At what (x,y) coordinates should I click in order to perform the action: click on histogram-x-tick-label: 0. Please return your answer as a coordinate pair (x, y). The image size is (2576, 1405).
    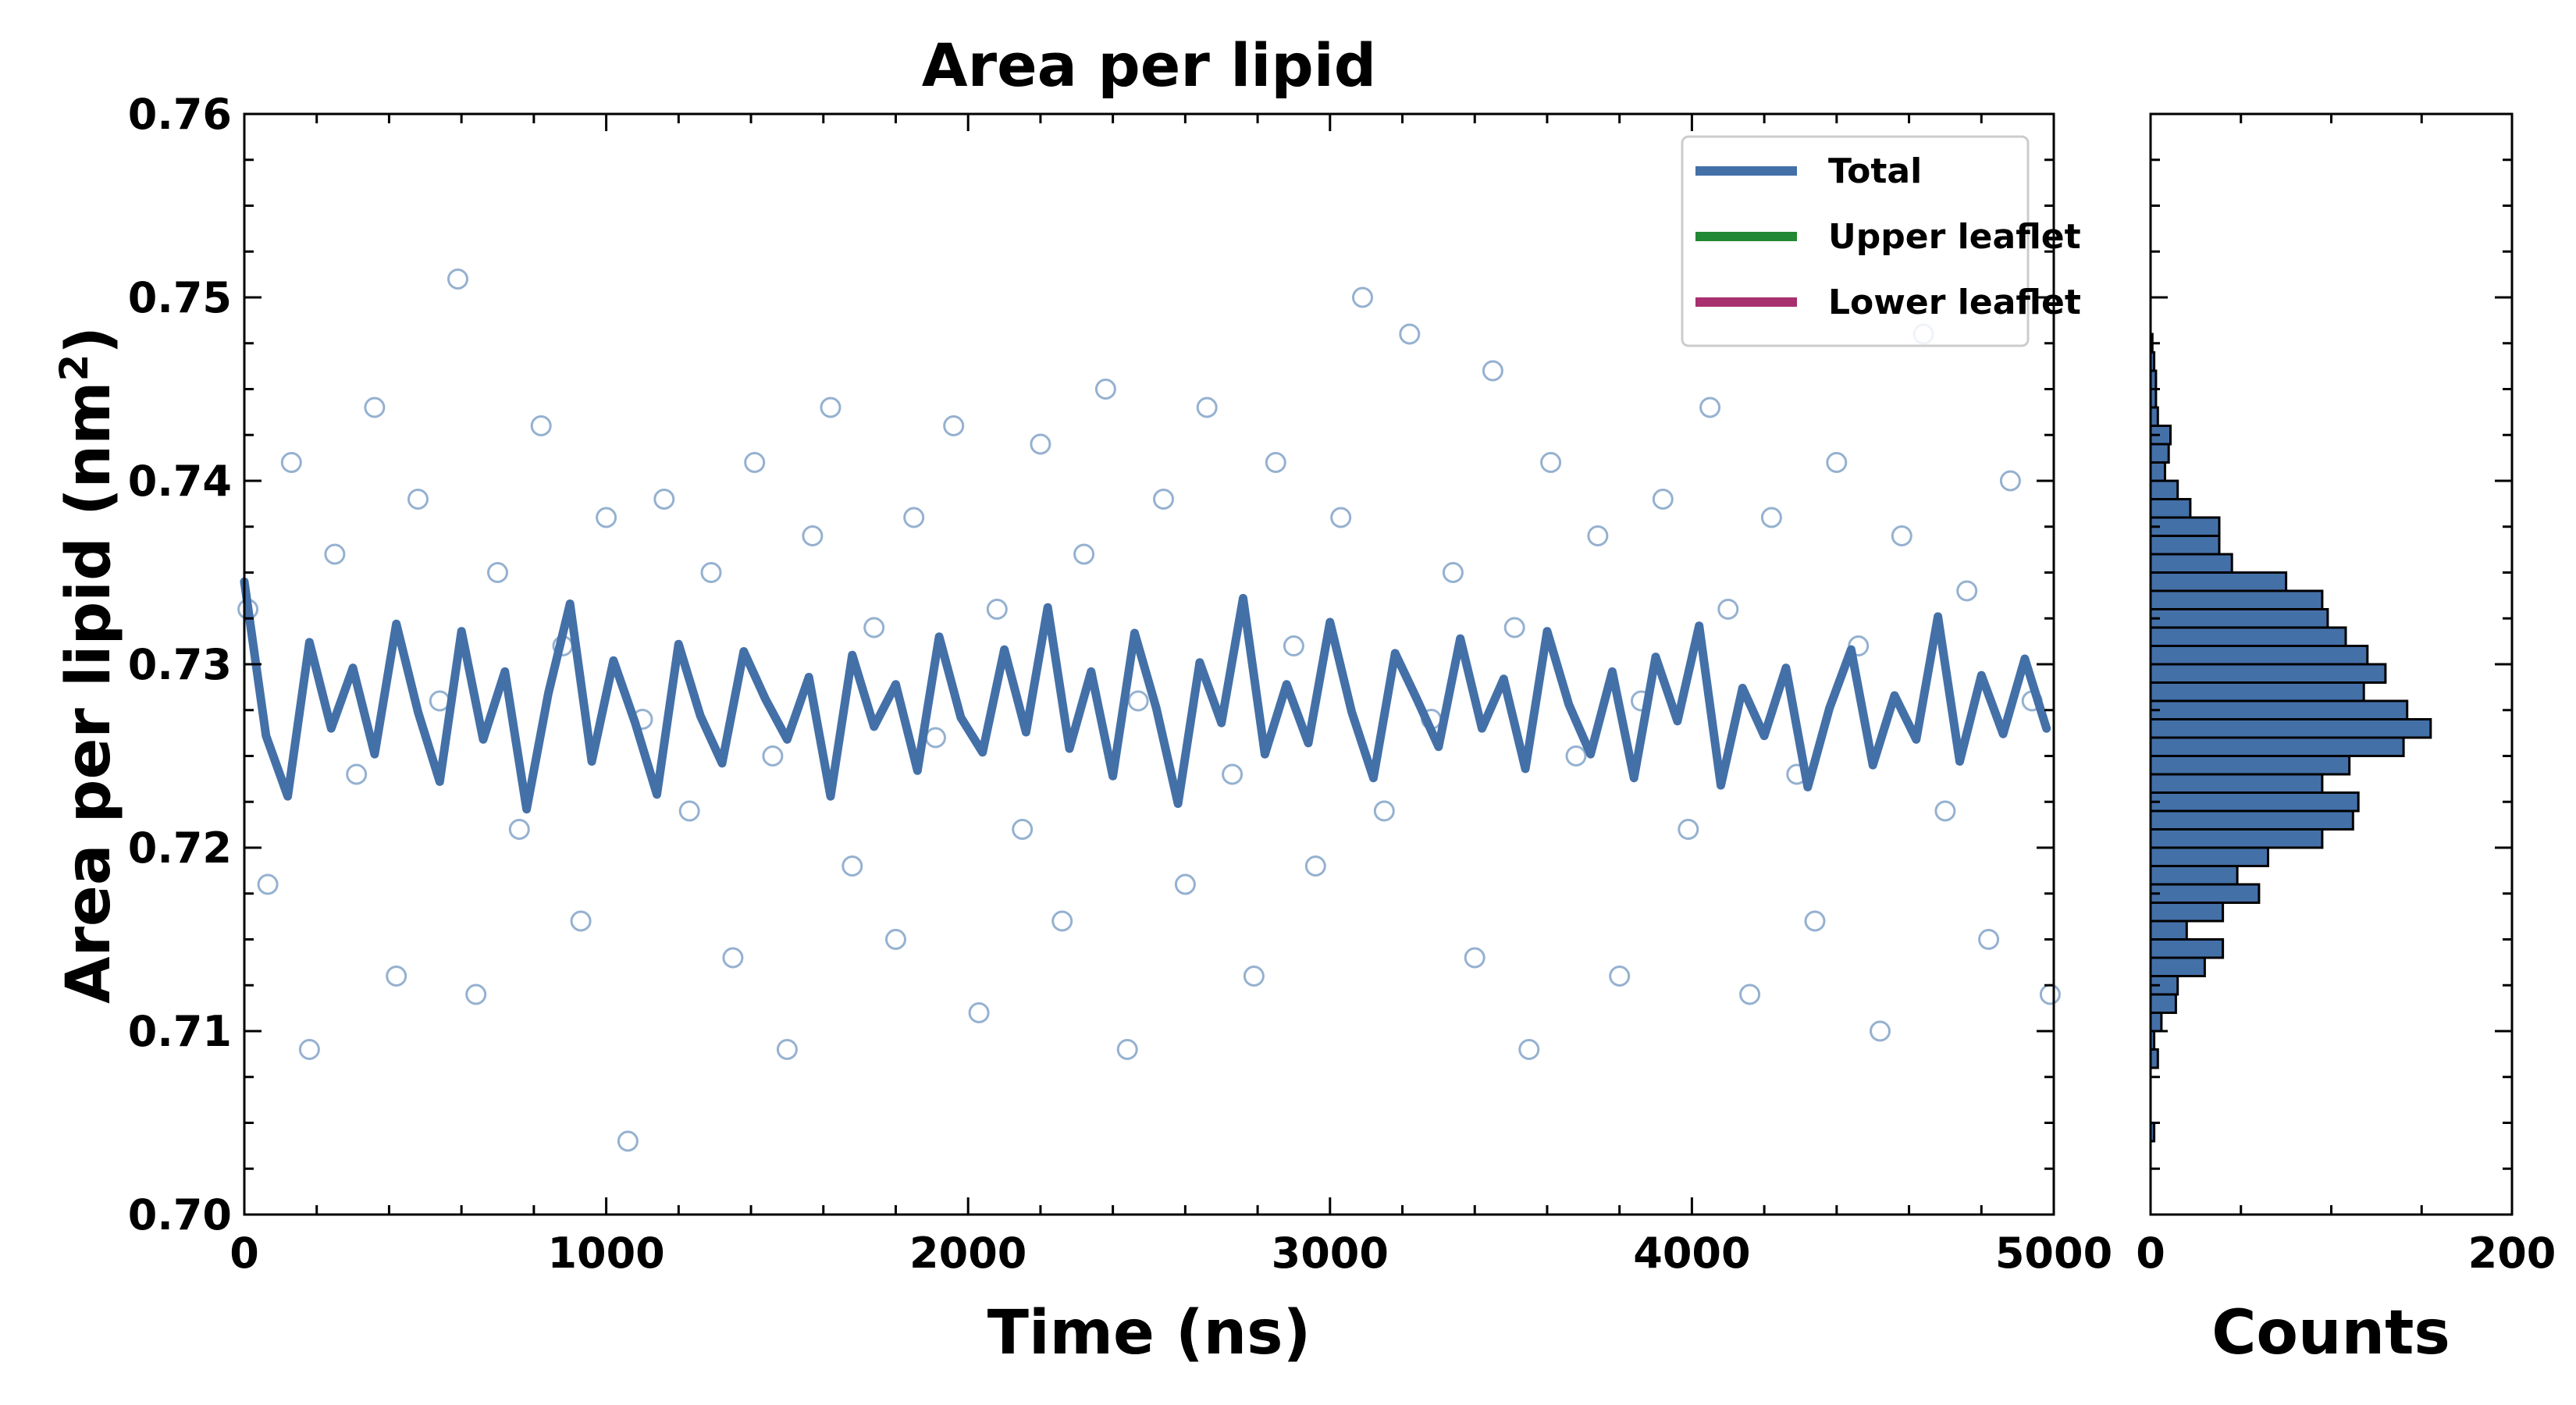
    Looking at the image, I should click on (2150, 1253).